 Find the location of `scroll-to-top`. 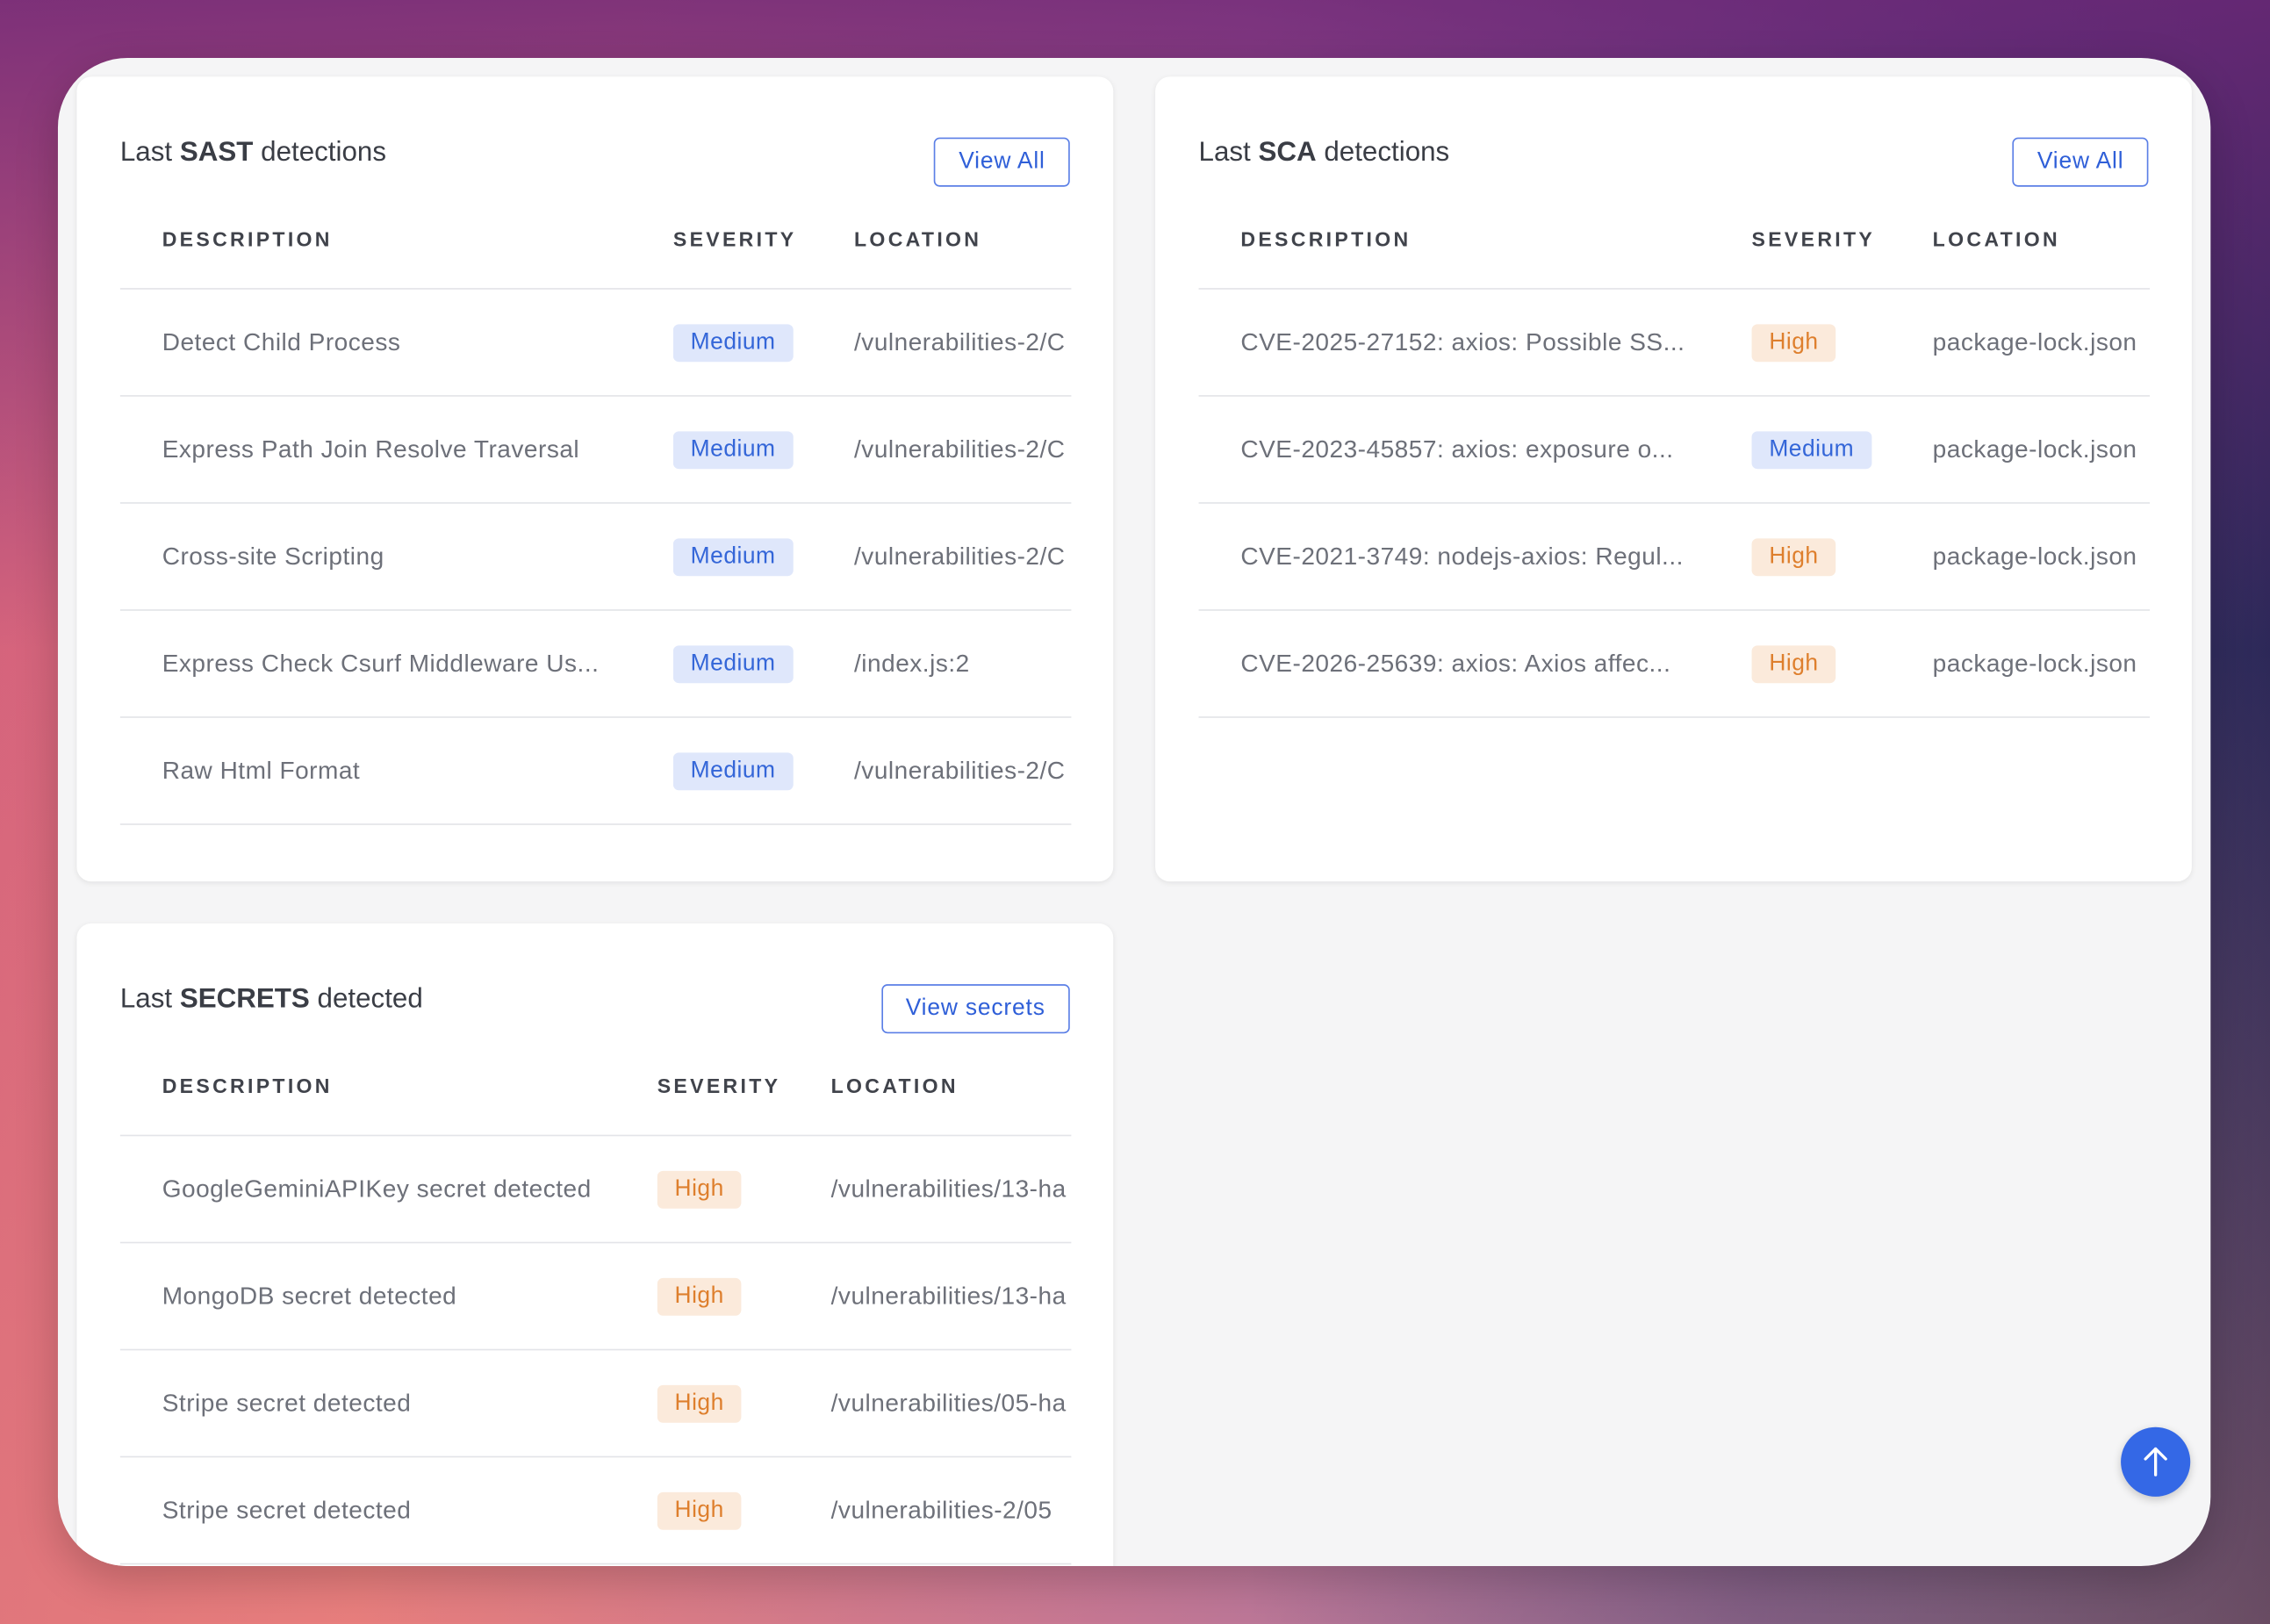

scroll-to-top is located at coordinates (2156, 1461).